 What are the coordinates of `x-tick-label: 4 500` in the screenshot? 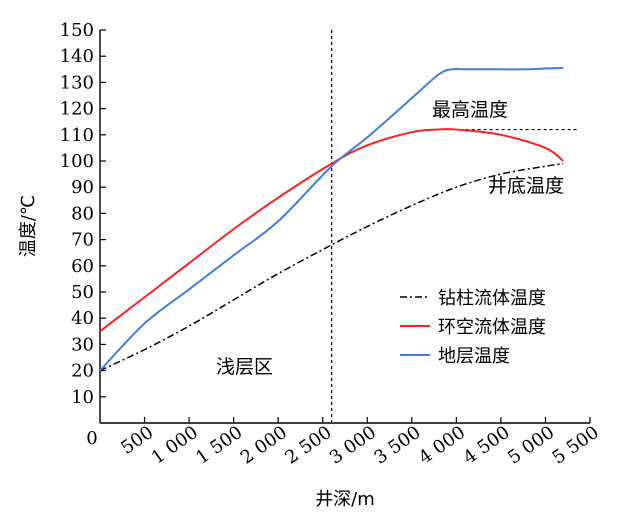 It's located at (487, 445).